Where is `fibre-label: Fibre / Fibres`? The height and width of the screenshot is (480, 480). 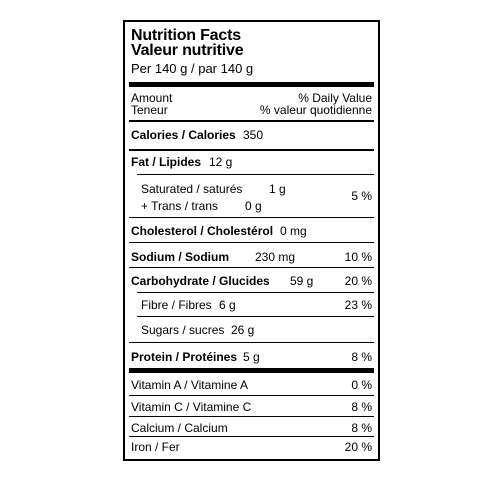 fibre-label: Fibre / Fibres is located at coordinates (176, 305).